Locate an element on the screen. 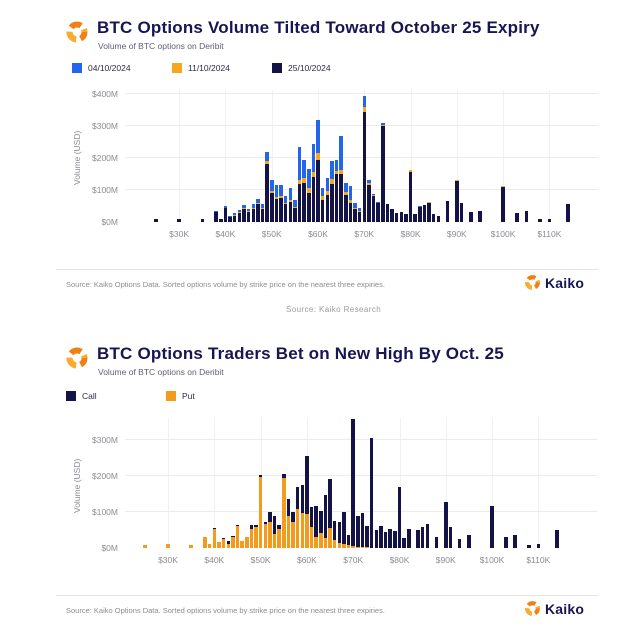 This screenshot has width=639, height=632. legend-swatch is located at coordinates (171, 396).